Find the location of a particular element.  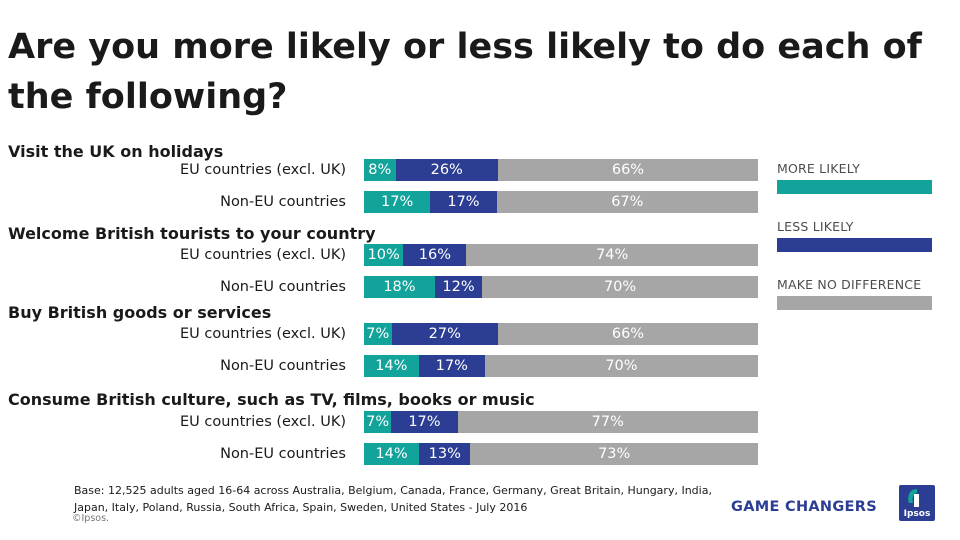

bar-segment-more-likely: 18% is located at coordinates (399, 287).